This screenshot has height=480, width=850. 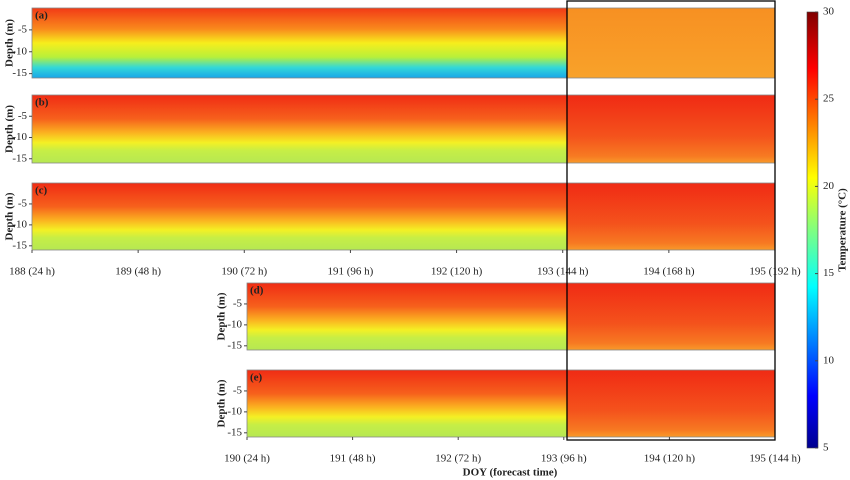 What do you see at coordinates (138, 272) in the screenshot?
I see `x-tick-label: 189 (48 h)` at bounding box center [138, 272].